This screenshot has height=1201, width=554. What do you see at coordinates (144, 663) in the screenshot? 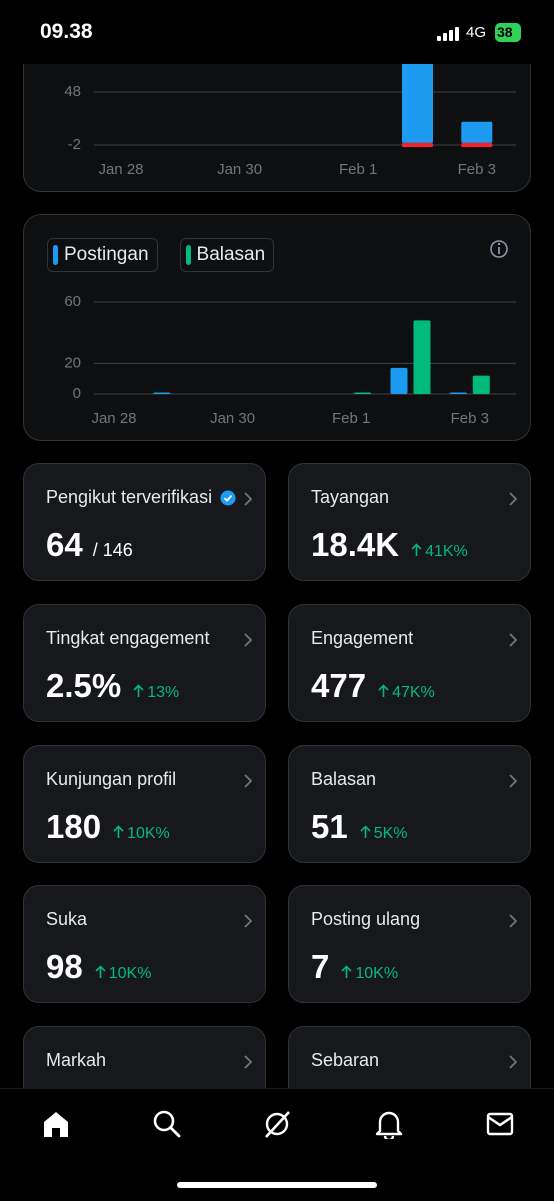
I see `metric-card: Tingkat engagement 2.5% 13%` at bounding box center [144, 663].